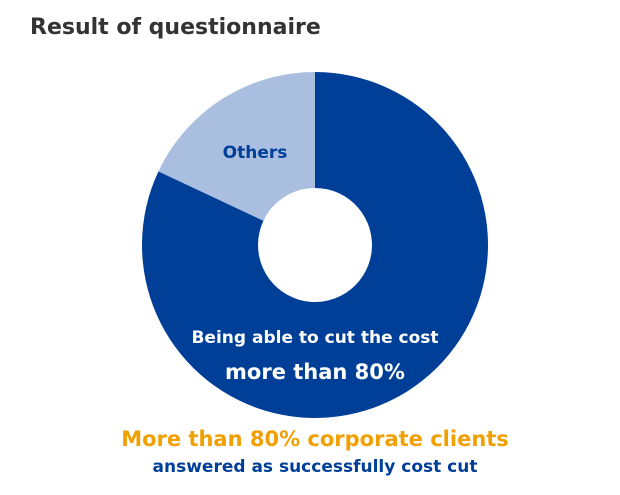  I want to click on annotation: more than 80%, so click(315, 372).